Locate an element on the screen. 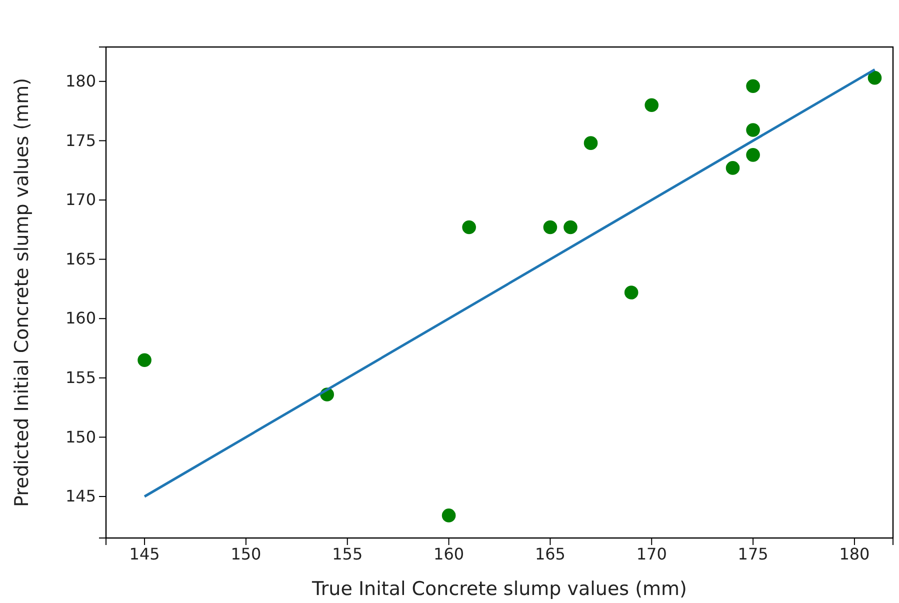  y-tick-label: 165 is located at coordinates (80, 258).